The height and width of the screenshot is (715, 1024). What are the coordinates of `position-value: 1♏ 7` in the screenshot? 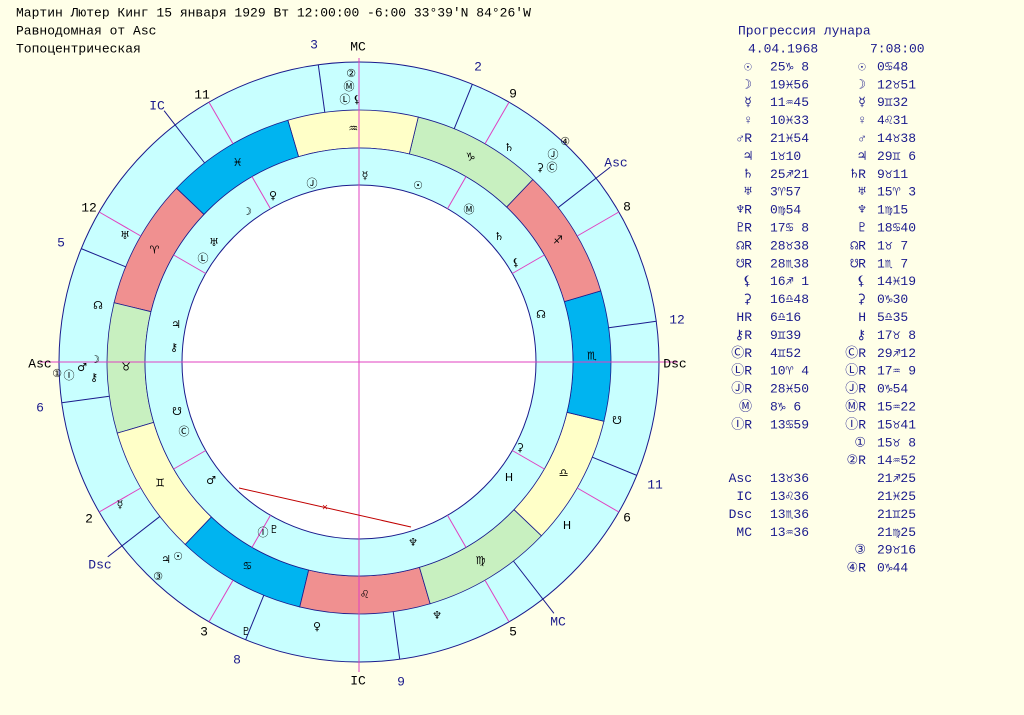 It's located at (892, 263).